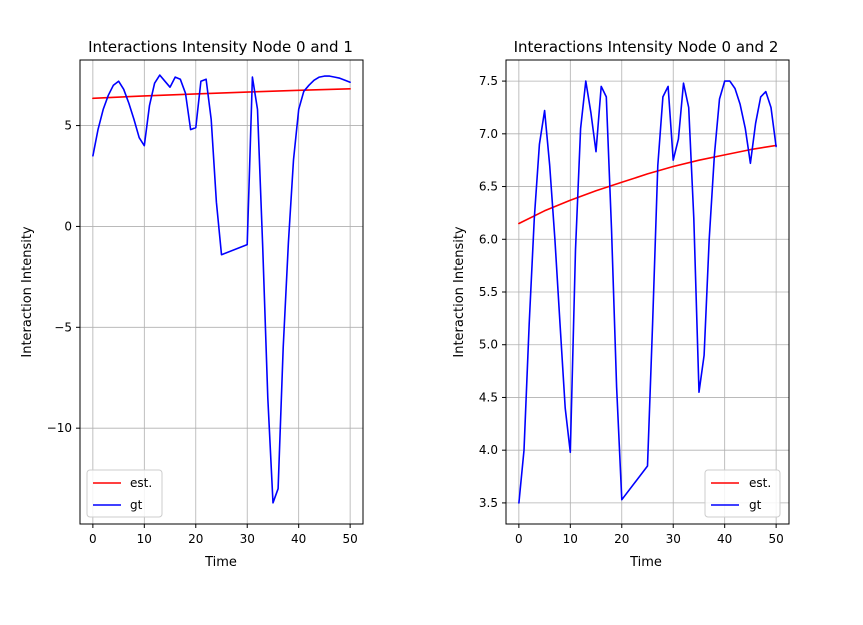 The height and width of the screenshot is (625, 863). What do you see at coordinates (488, 503) in the screenshot?
I see `y-tick-label: 3.5` at bounding box center [488, 503].